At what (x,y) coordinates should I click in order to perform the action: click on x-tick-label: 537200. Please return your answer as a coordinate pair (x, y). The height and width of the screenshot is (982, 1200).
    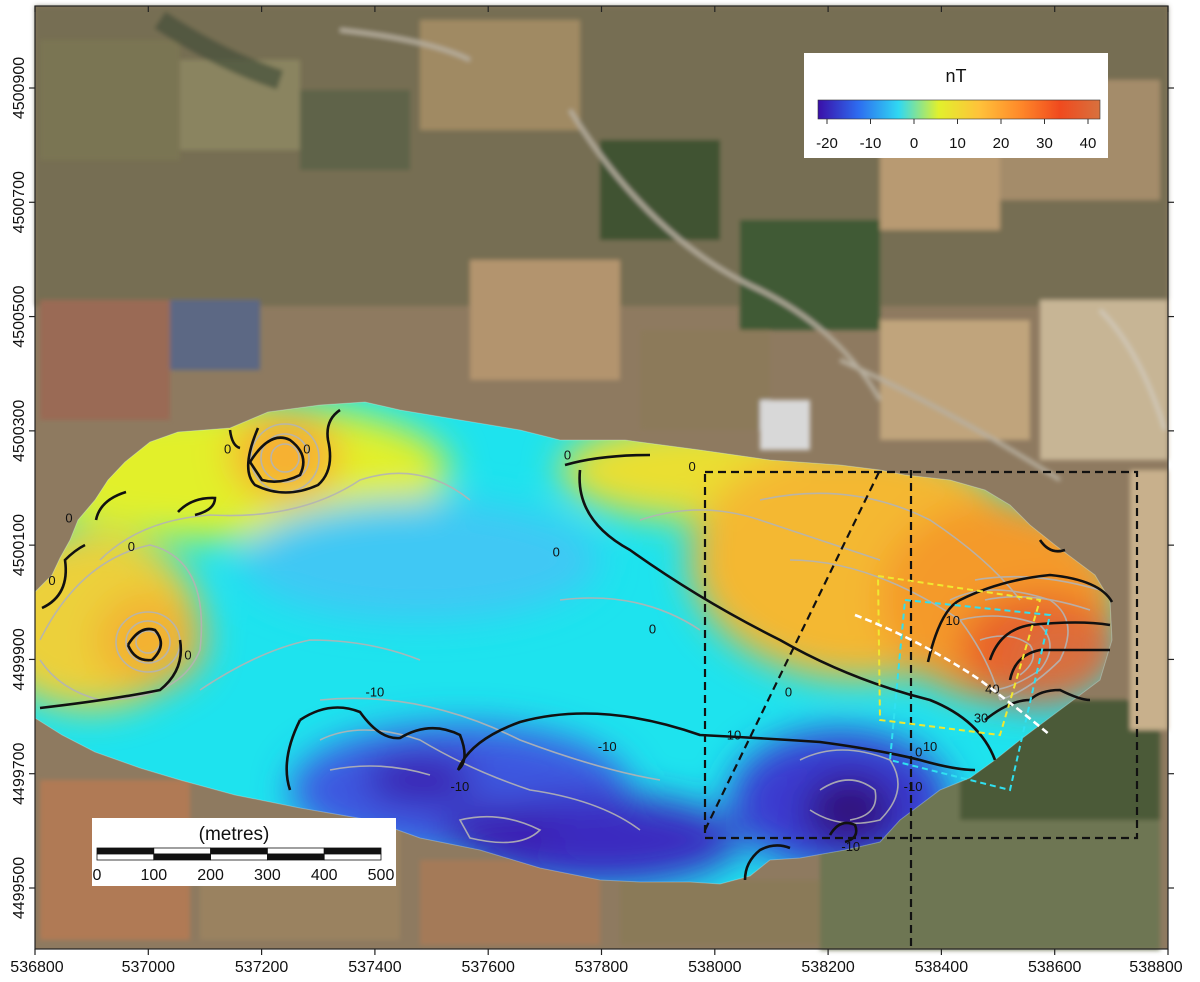
    Looking at the image, I should click on (261, 967).